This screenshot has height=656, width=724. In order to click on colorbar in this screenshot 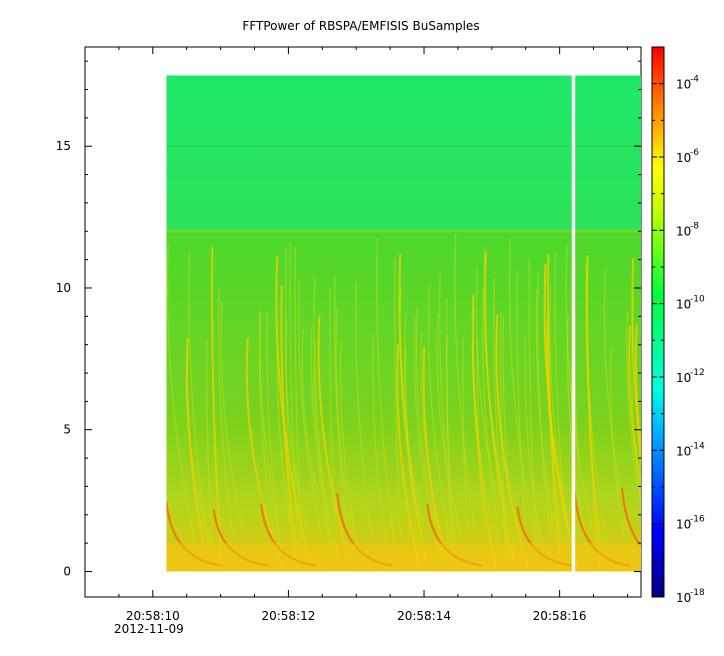, I will do `click(658, 322)`.